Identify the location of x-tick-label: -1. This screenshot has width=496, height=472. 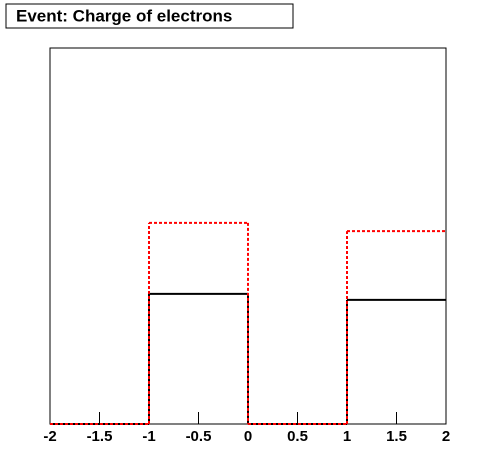
(148, 436).